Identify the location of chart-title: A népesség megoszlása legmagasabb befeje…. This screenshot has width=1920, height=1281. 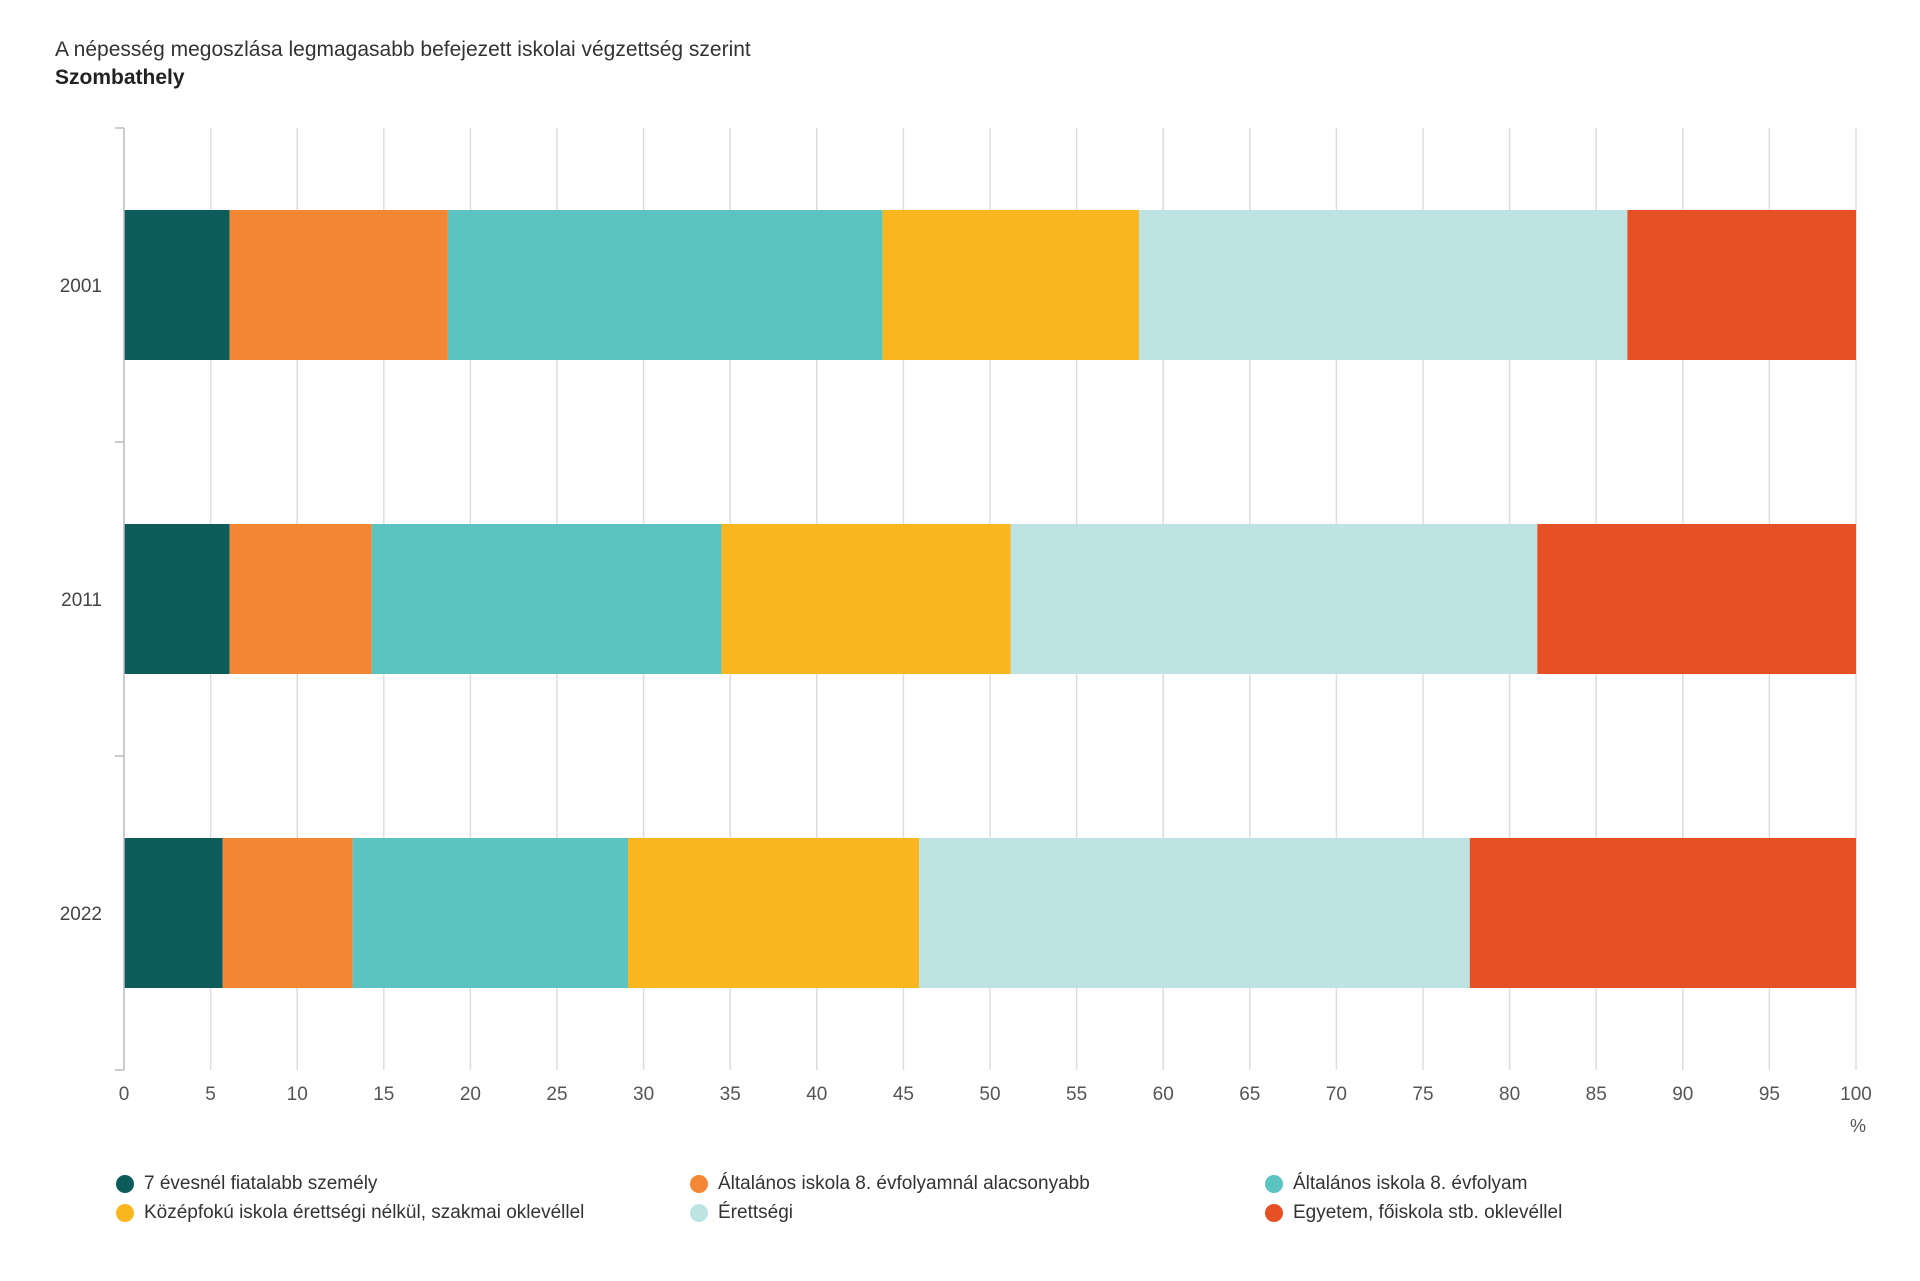
(403, 49).